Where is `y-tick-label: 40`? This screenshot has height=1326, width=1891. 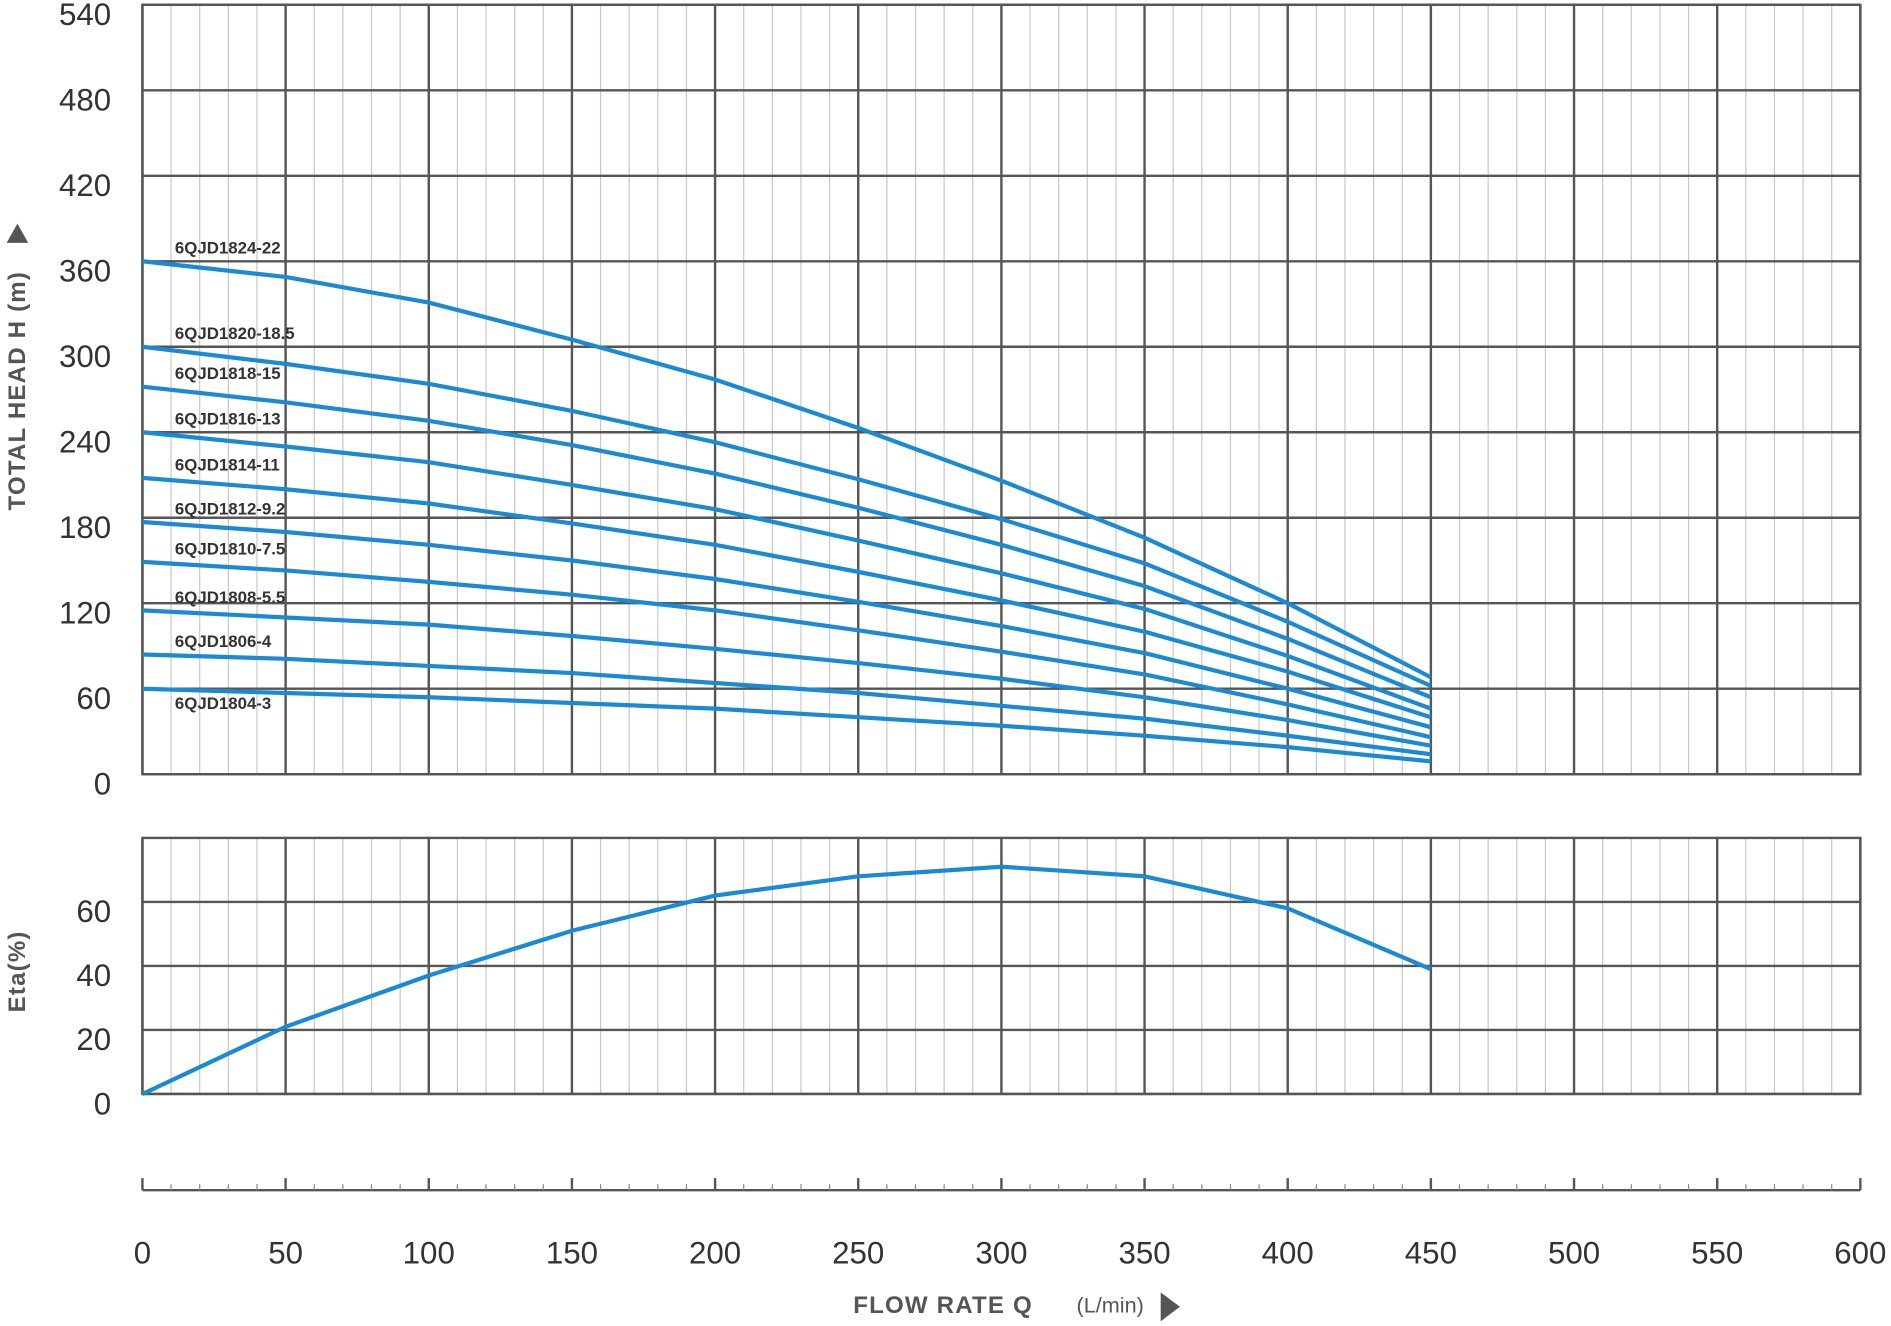 y-tick-label: 40 is located at coordinates (93, 975).